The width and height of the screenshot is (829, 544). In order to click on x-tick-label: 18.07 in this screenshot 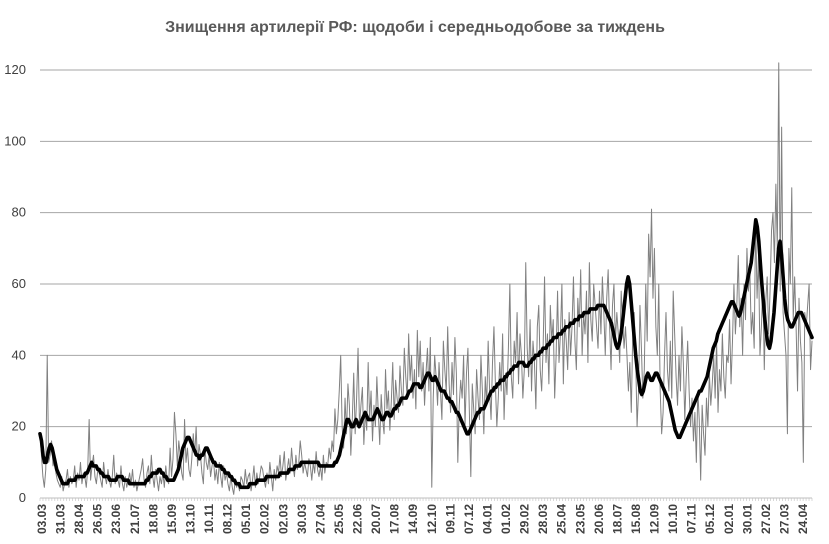, I will do `click(617, 519)`.